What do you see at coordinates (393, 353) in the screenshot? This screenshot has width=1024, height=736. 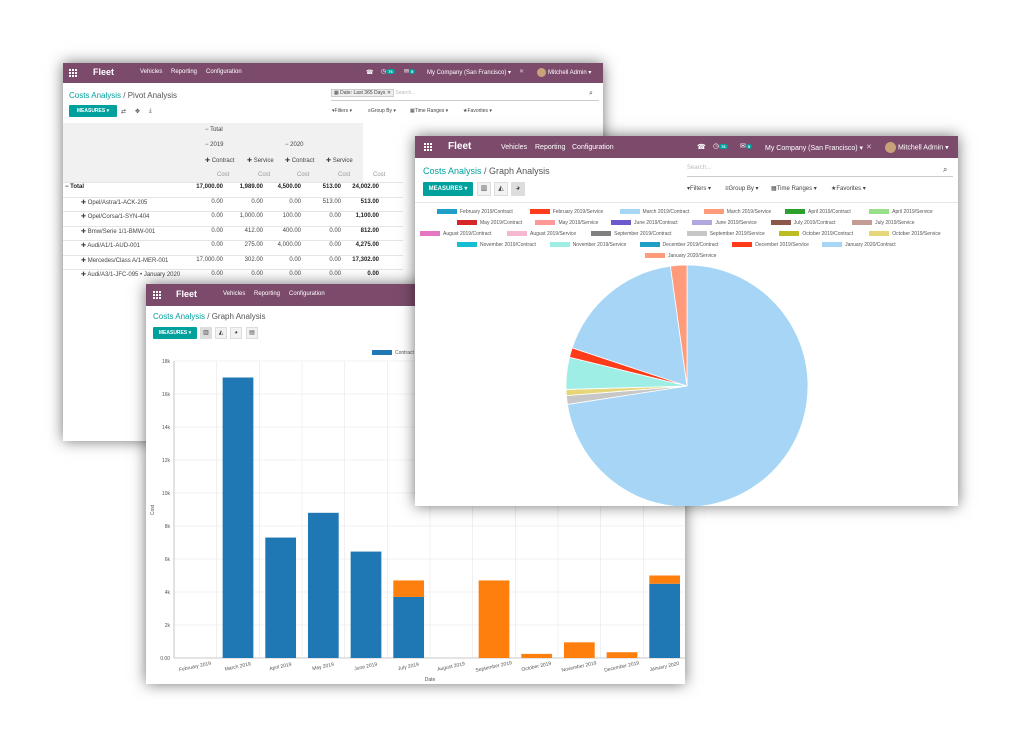 I see `legend-entry: Contract` at bounding box center [393, 353].